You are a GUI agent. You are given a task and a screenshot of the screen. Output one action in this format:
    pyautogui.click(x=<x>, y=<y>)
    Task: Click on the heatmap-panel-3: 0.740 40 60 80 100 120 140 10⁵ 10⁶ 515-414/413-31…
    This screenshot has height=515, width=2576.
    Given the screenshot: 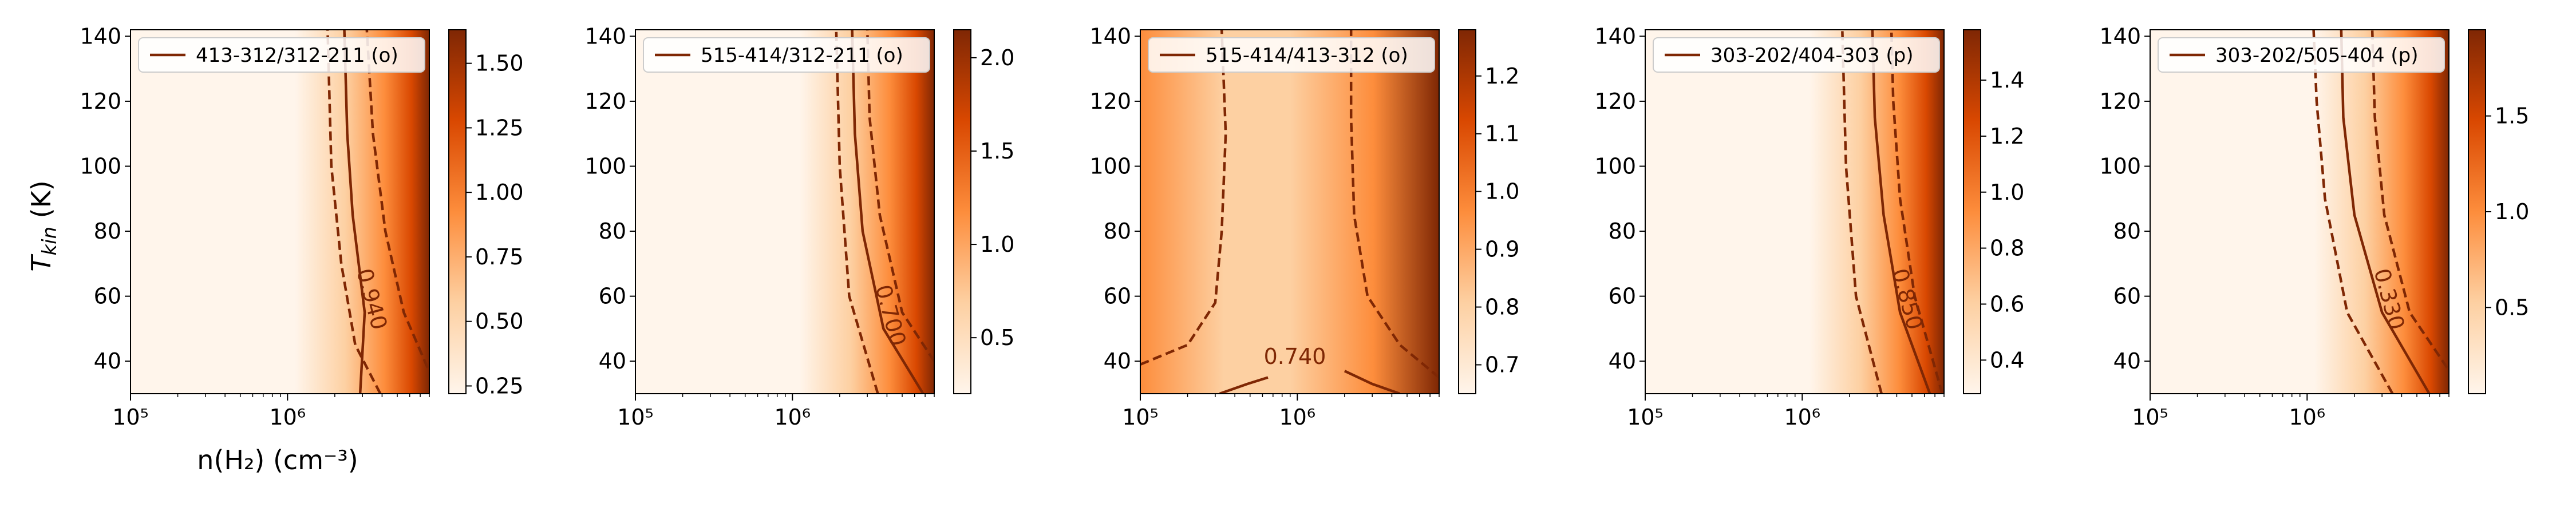 What is the action you would take?
    pyautogui.click(x=1304, y=226)
    